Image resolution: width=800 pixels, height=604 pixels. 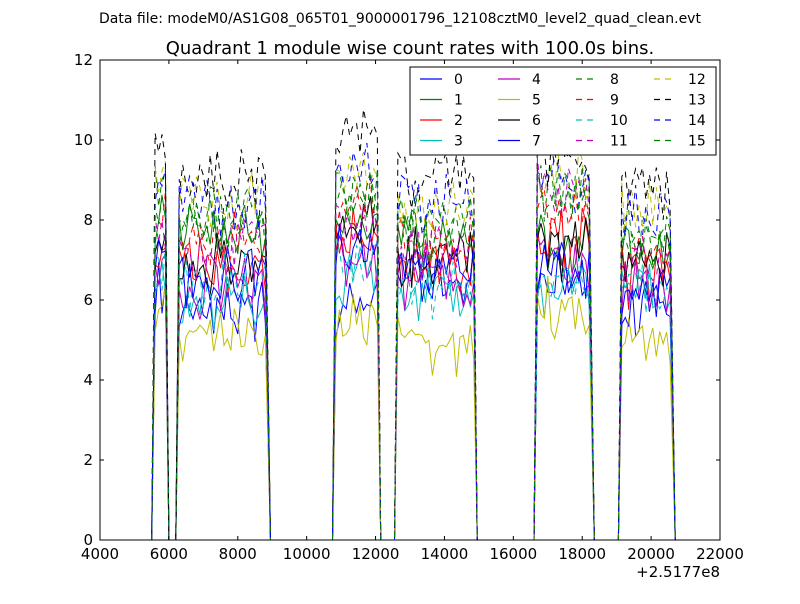 I want to click on x-tick-label: 14000, so click(x=445, y=554).